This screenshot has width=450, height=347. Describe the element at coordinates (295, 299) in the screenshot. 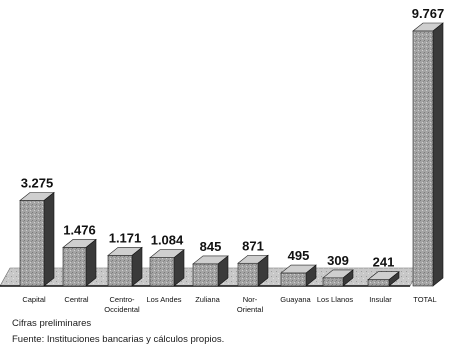

I see `category-label-6: Guayana` at that location.